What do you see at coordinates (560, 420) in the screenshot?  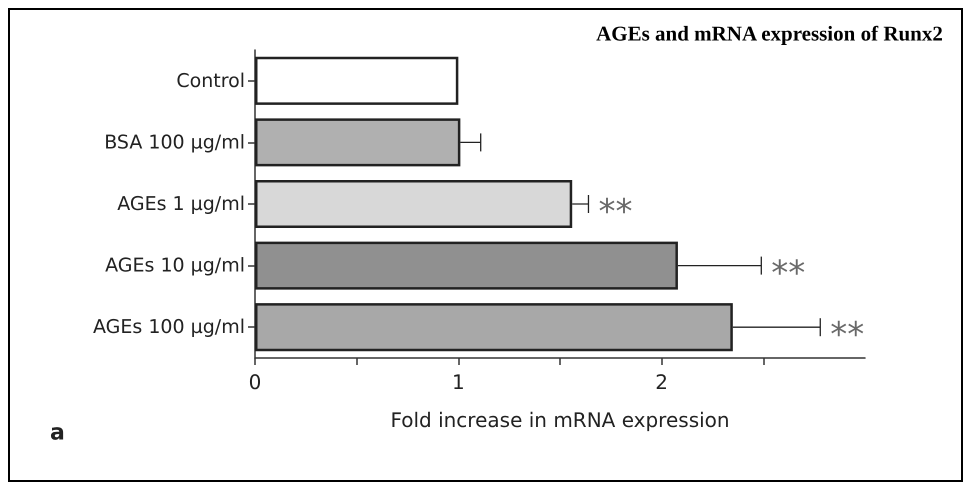 I see `x-axis-title: Fold increase in mRNA expression` at bounding box center [560, 420].